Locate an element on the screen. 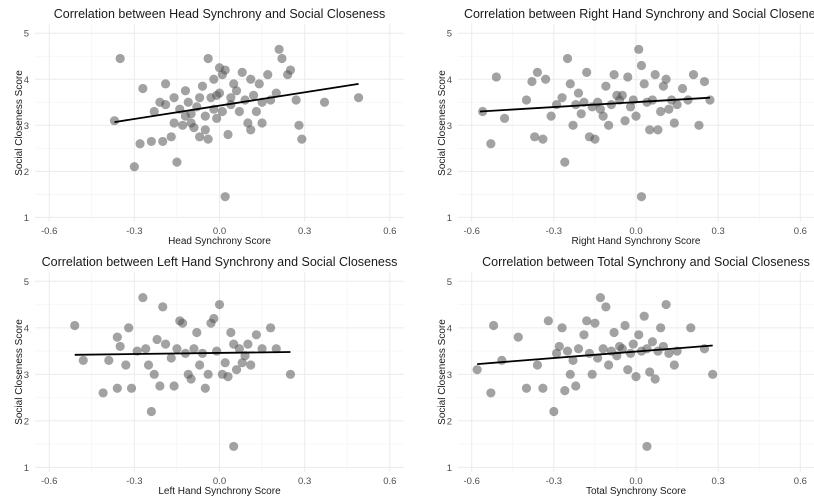  y-tick-label: 3 is located at coordinates (449, 375).